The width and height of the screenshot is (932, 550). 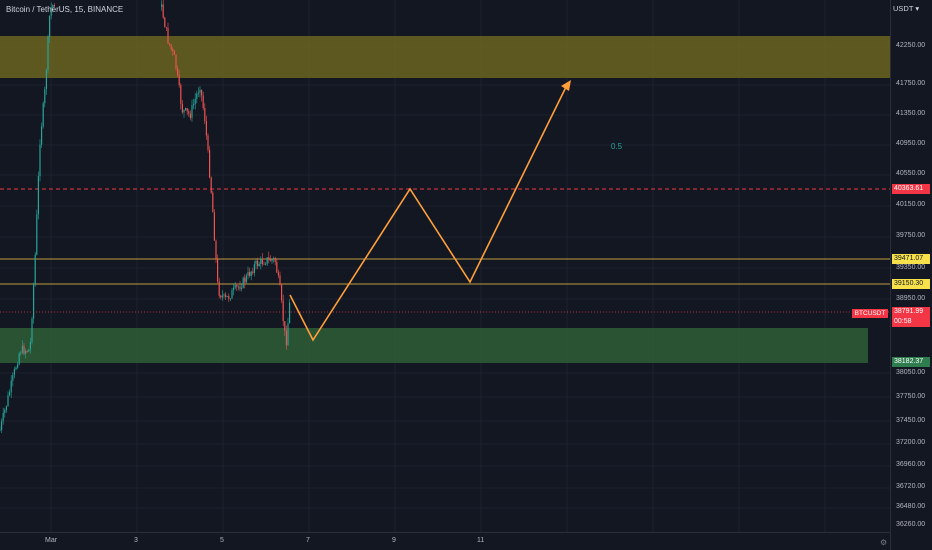 What do you see at coordinates (911, 275) in the screenshot?
I see `price-axis` at bounding box center [911, 275].